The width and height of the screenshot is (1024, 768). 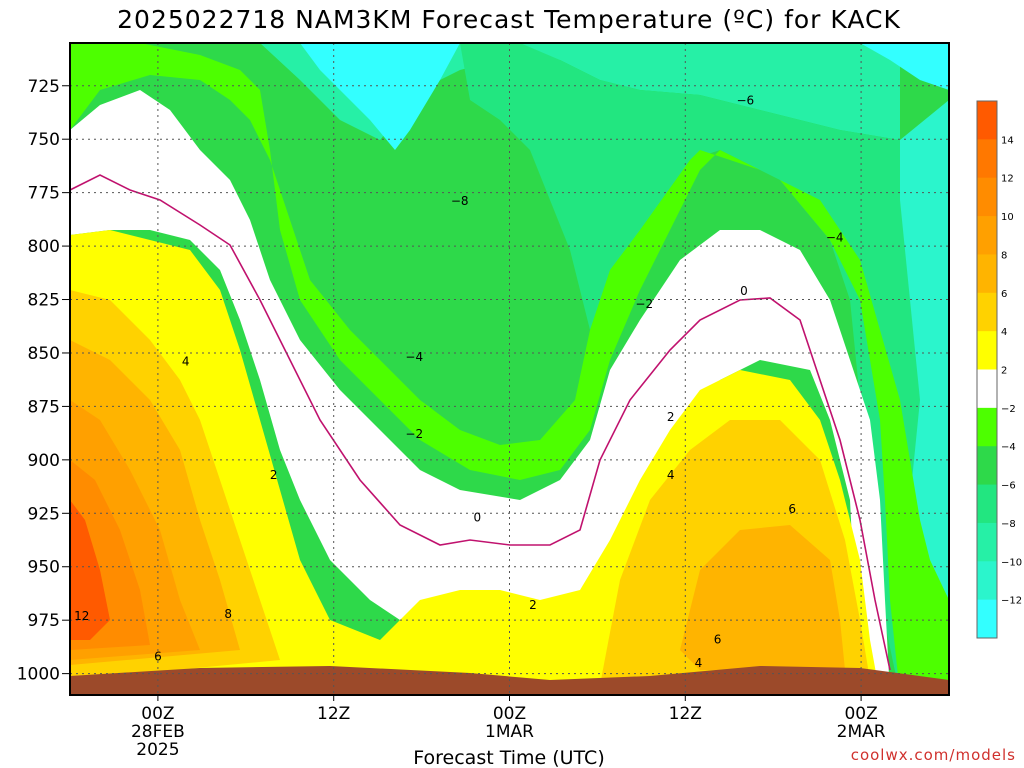 What do you see at coordinates (228, 614) in the screenshot?
I see `contour-label: 8` at bounding box center [228, 614].